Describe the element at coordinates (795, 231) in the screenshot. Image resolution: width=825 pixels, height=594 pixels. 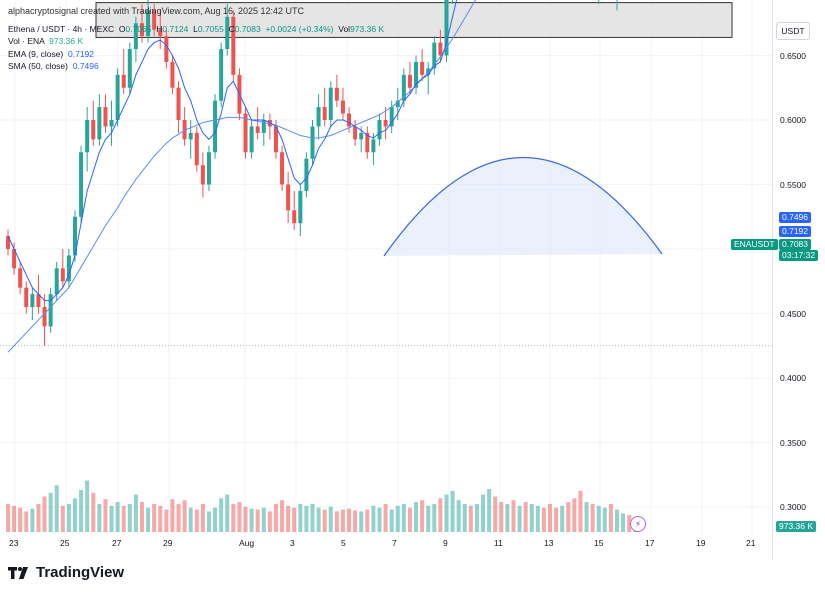
I see `ema-price-tag: 0.7192` at that location.